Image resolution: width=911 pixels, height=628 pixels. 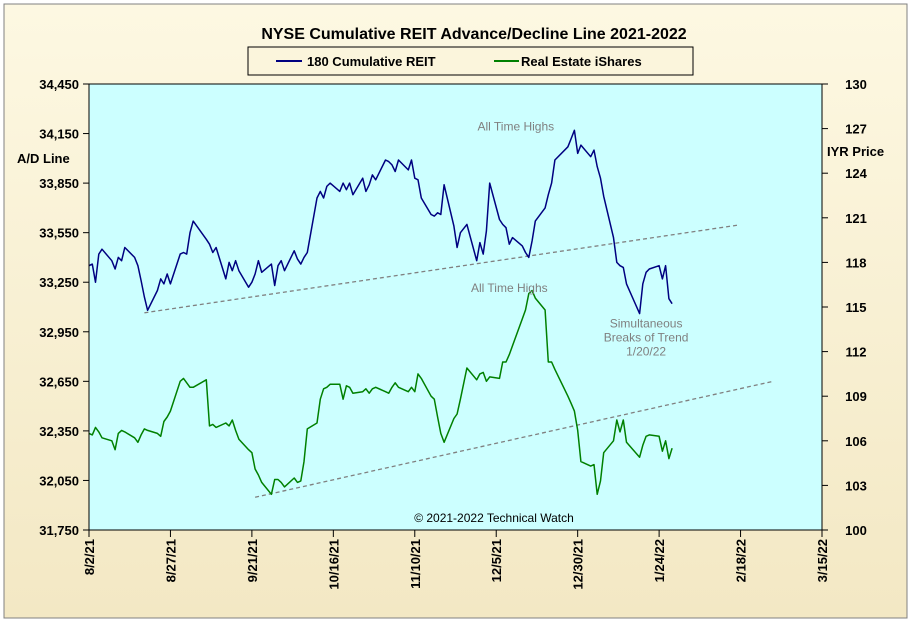 What do you see at coordinates (59, 134) in the screenshot?
I see `y-left-tick-label: 34,150` at bounding box center [59, 134].